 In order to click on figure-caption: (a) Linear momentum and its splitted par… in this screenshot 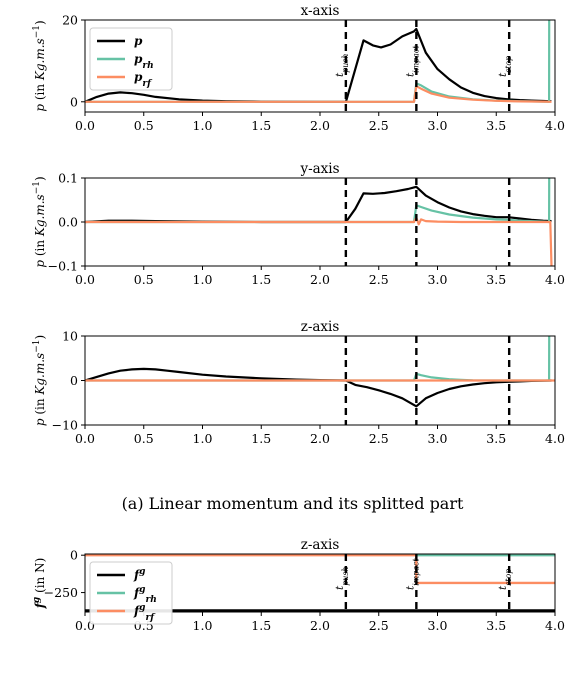, I will do `click(292, 503)`.